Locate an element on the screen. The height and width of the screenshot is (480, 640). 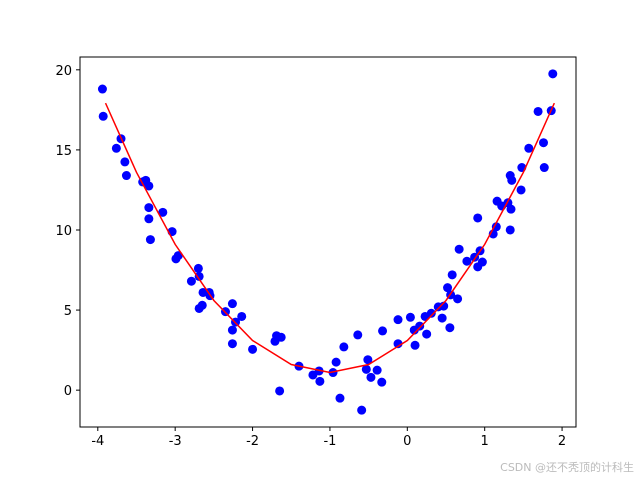
x-tick-label: 2 is located at coordinates (562, 441).